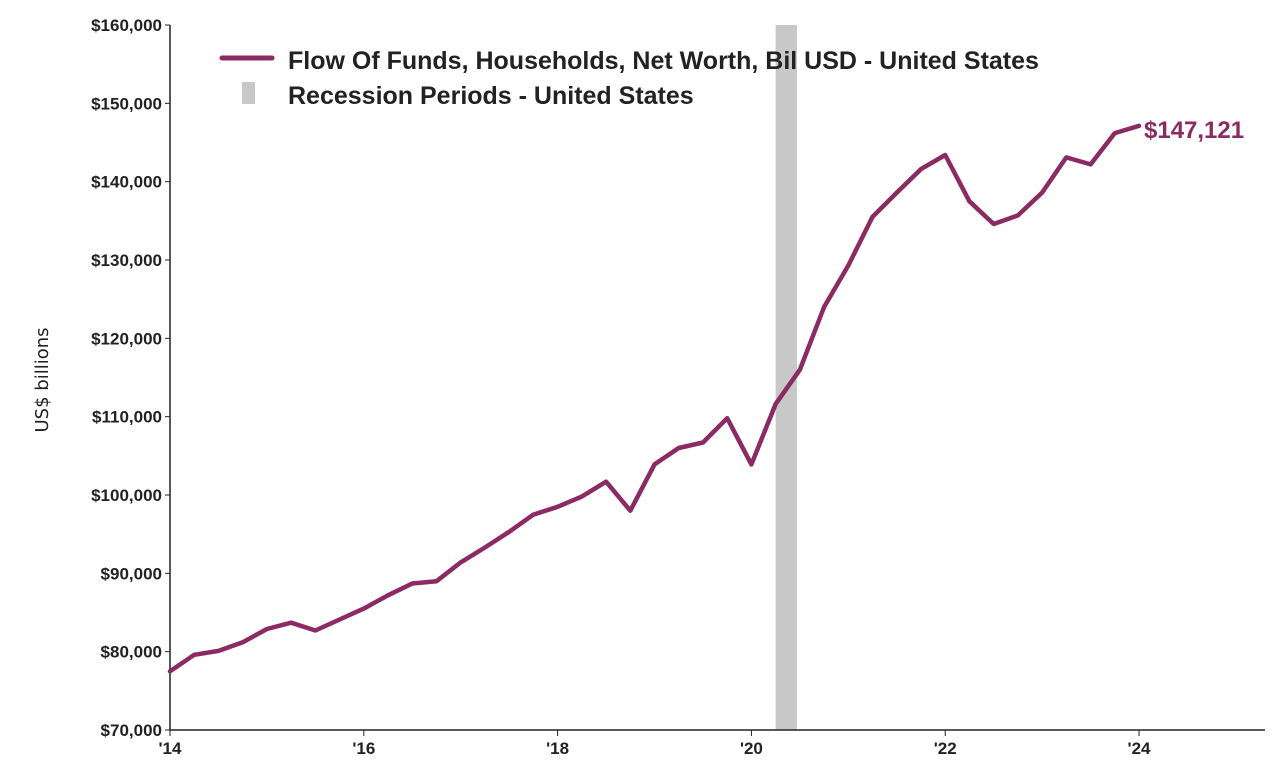  I want to click on legend-shade-swatch, so click(248, 93).